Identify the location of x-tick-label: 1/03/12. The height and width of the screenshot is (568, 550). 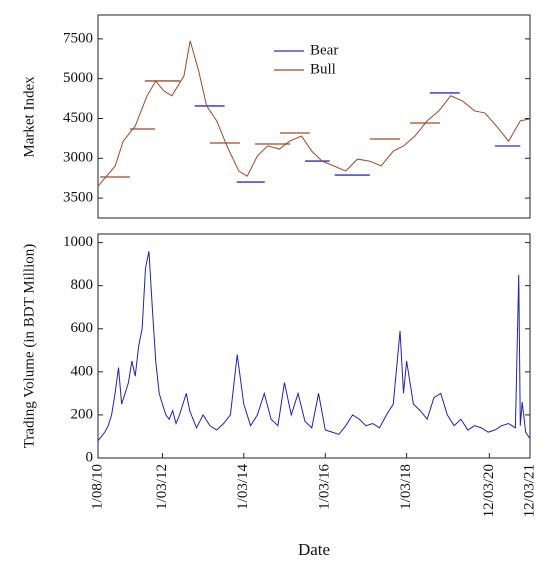
(162, 487).